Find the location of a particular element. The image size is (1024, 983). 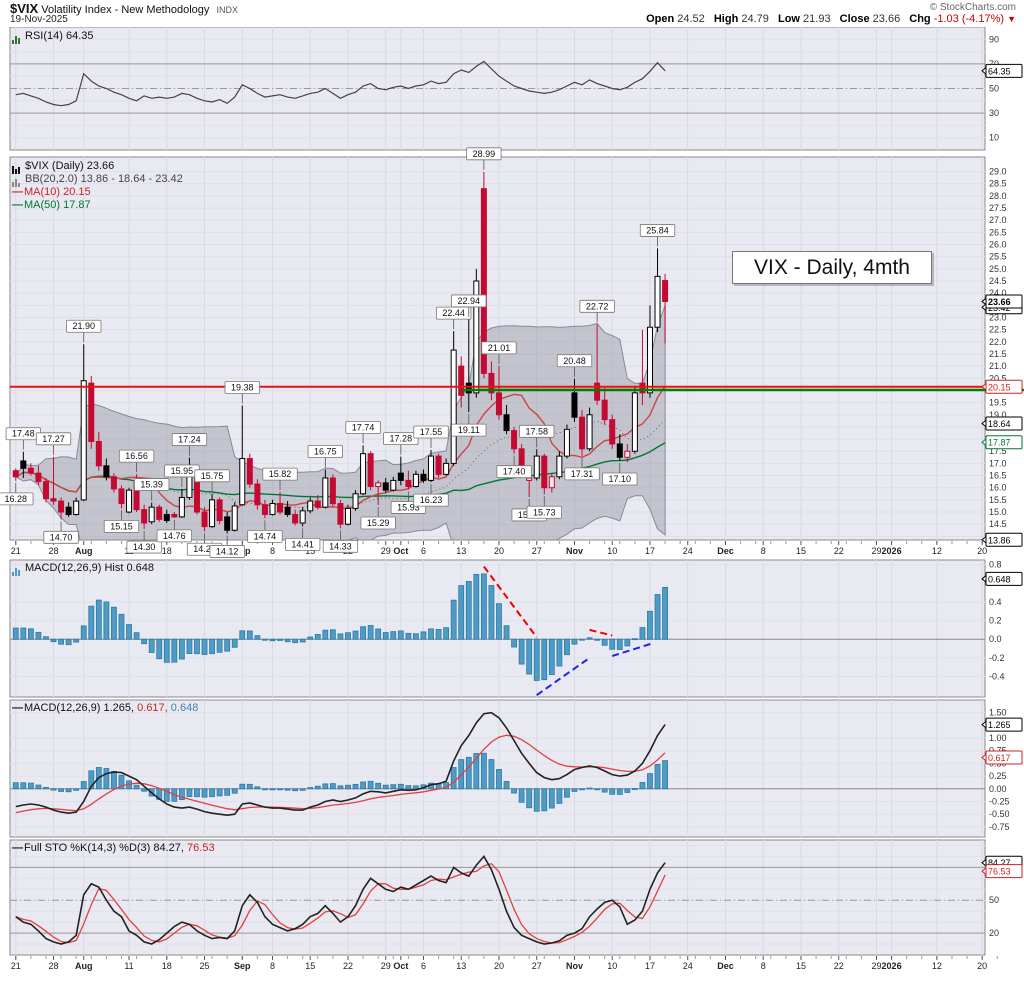

low-label: Low is located at coordinates (788, 19).